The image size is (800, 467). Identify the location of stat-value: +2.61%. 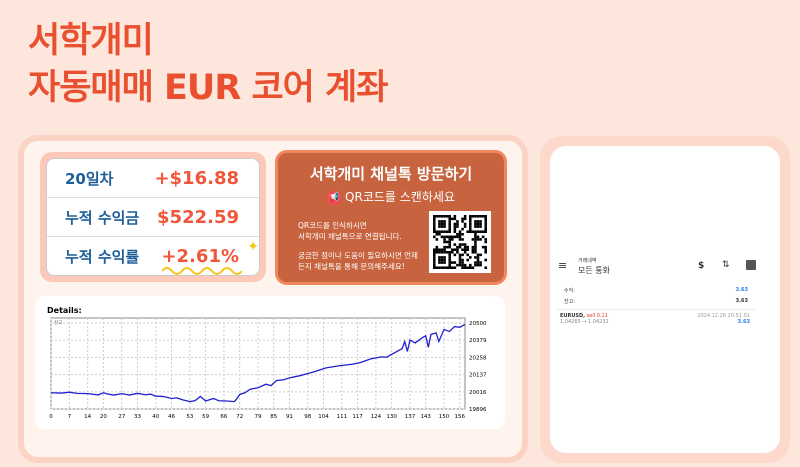
(200, 256).